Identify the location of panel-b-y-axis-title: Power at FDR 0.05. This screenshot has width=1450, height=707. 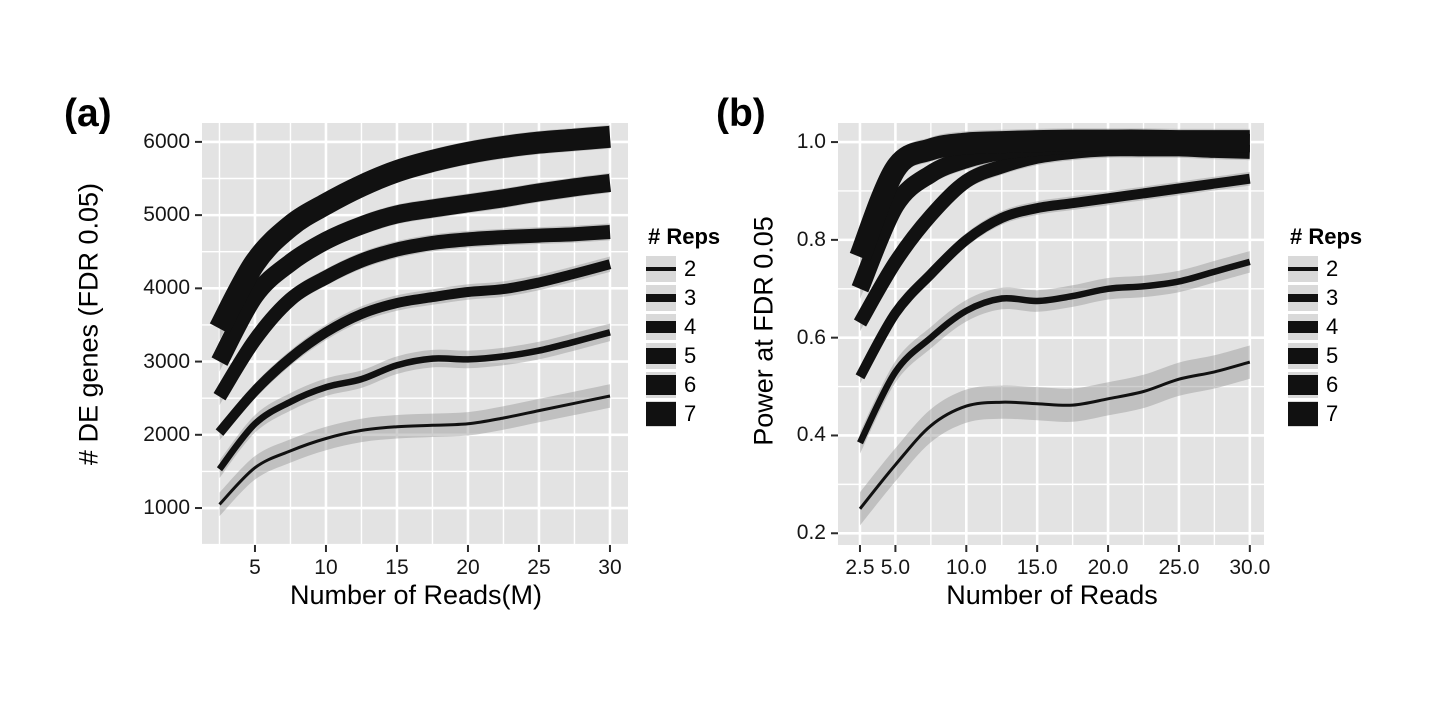
(763, 331).